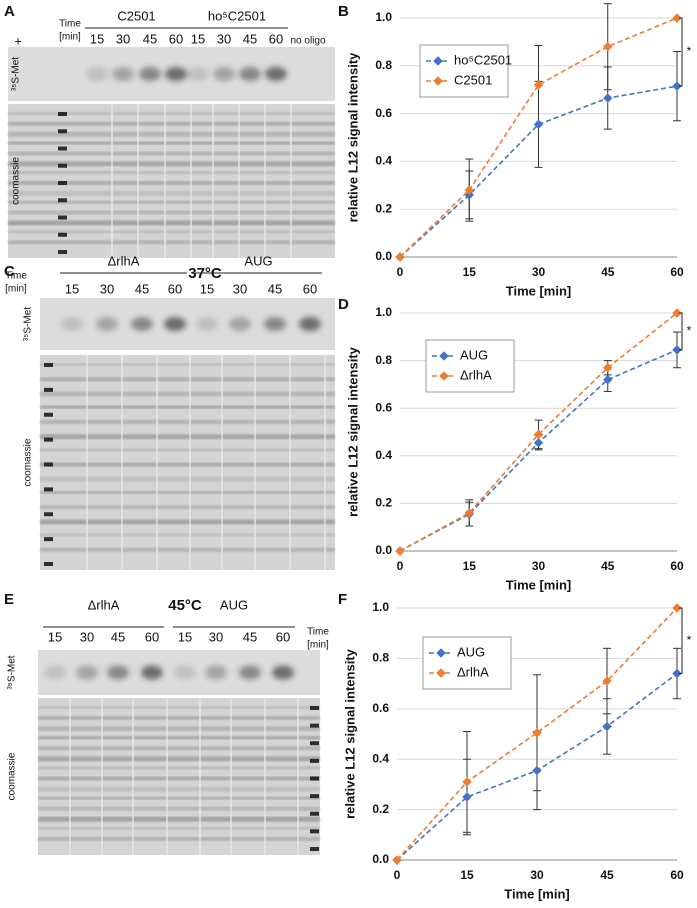 The image size is (697, 908). I want to click on y-tick-label: 0.4, so click(383, 455).